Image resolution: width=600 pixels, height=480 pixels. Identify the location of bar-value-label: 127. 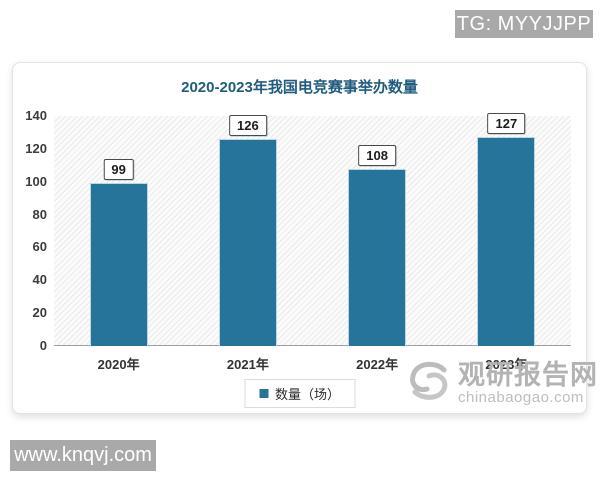
(506, 124).